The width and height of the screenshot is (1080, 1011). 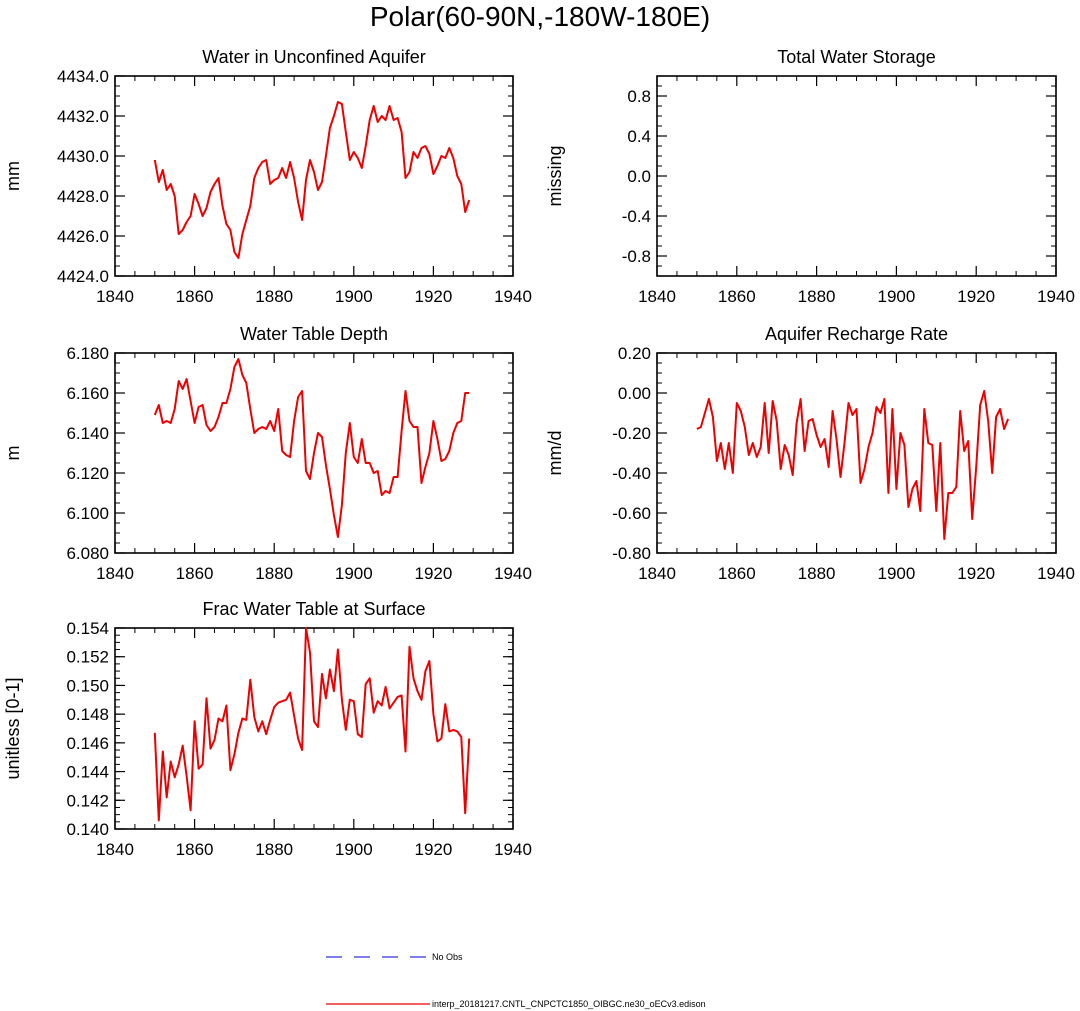 I want to click on y-tick-label: 0.154, so click(x=87, y=628).